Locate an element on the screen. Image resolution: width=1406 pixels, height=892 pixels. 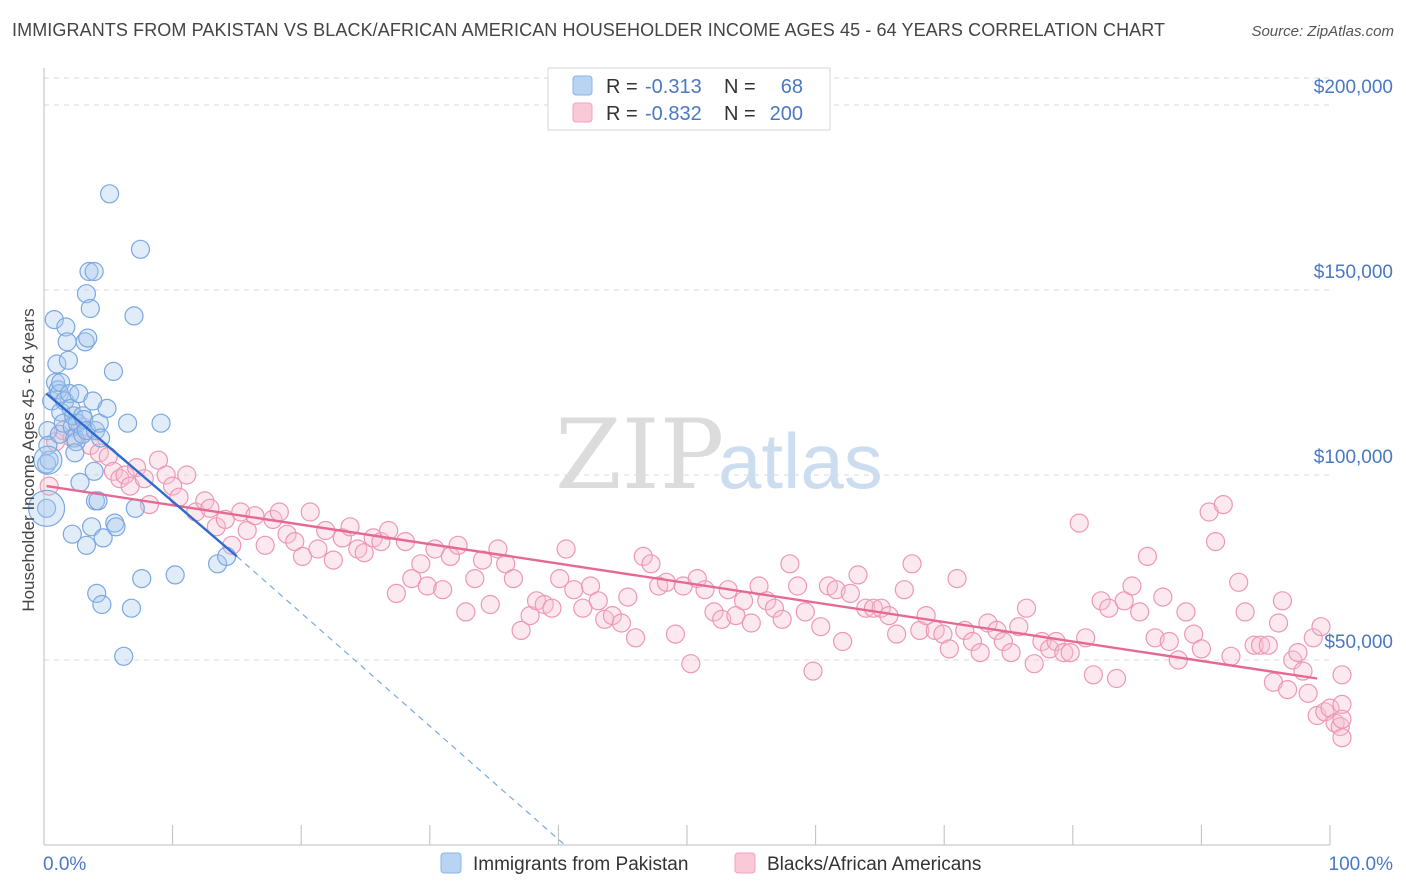
legend-r-value-1: -0.313 is located at coordinates (673, 87).